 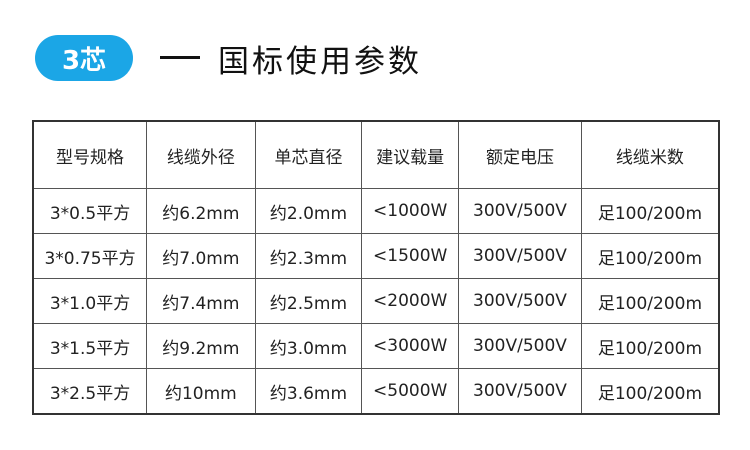 I want to click on table-cell: 3*1.5平方, so click(x=90, y=346).